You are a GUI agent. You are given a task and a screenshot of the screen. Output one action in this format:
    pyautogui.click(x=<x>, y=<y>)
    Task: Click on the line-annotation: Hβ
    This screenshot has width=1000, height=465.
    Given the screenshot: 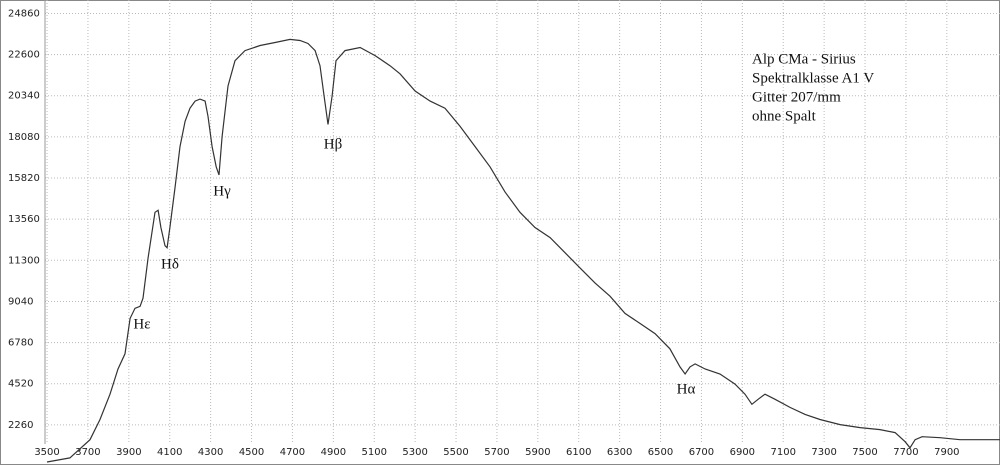 What is the action you would take?
    pyautogui.click(x=333, y=144)
    